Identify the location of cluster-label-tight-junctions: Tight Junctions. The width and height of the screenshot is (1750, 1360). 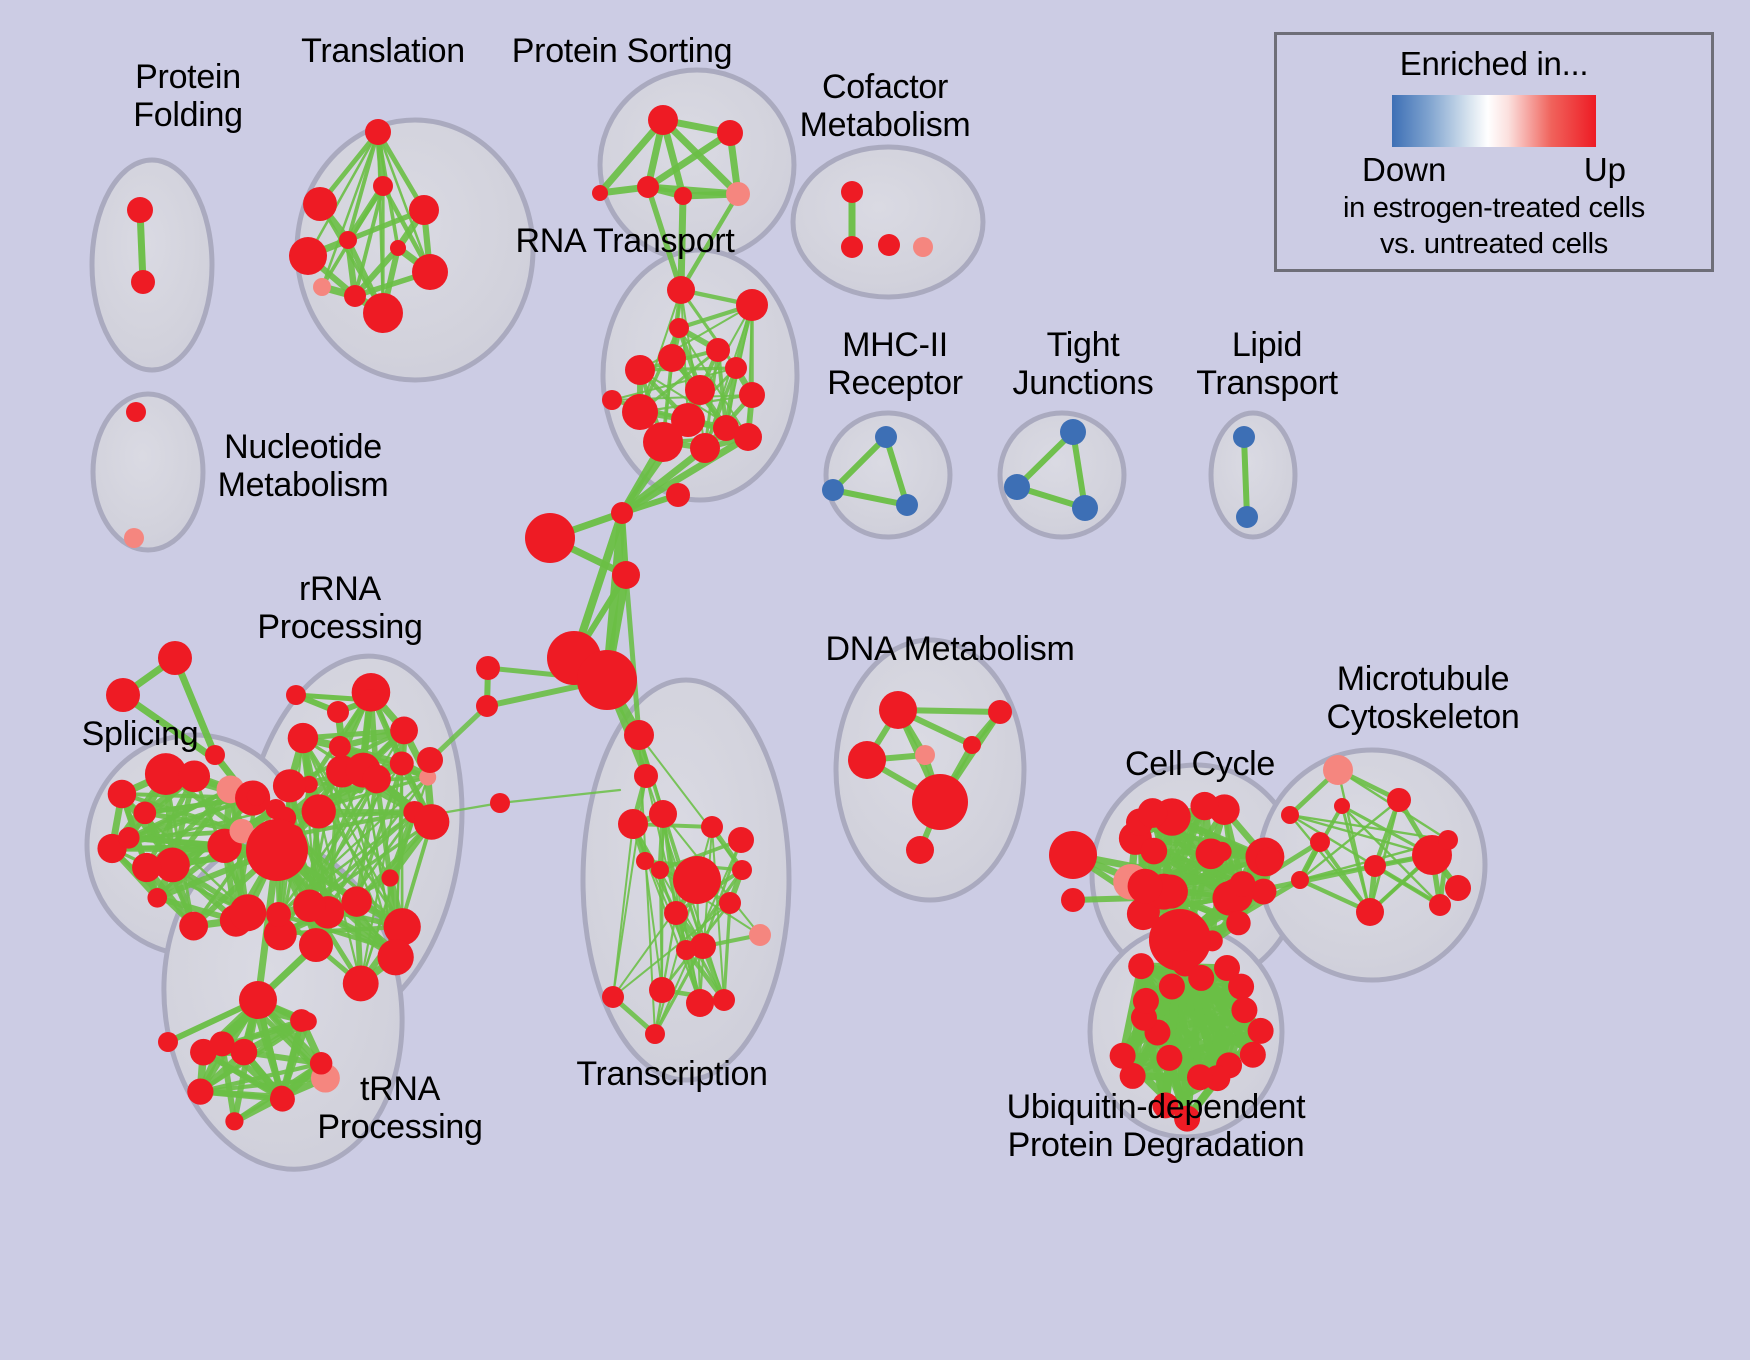
(1083, 364).